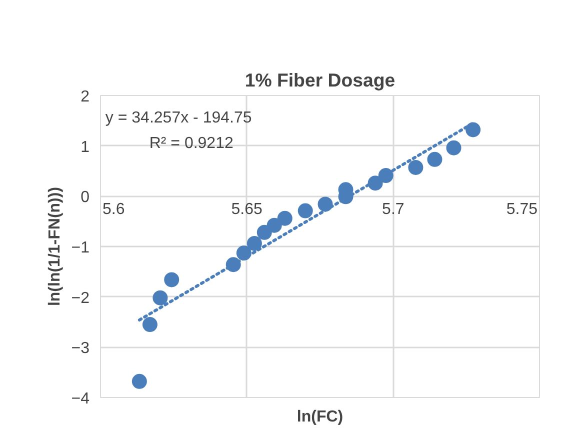 The width and height of the screenshot is (579, 447). What do you see at coordinates (85, 147) in the screenshot?
I see `y-tick-label: 1` at bounding box center [85, 147].